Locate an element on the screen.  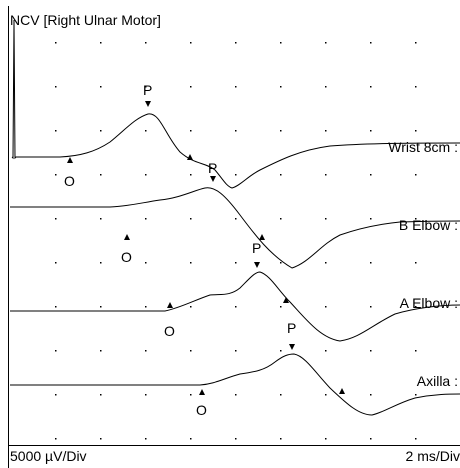
trace-label: Wrist 8cm : is located at coordinates (423, 147).